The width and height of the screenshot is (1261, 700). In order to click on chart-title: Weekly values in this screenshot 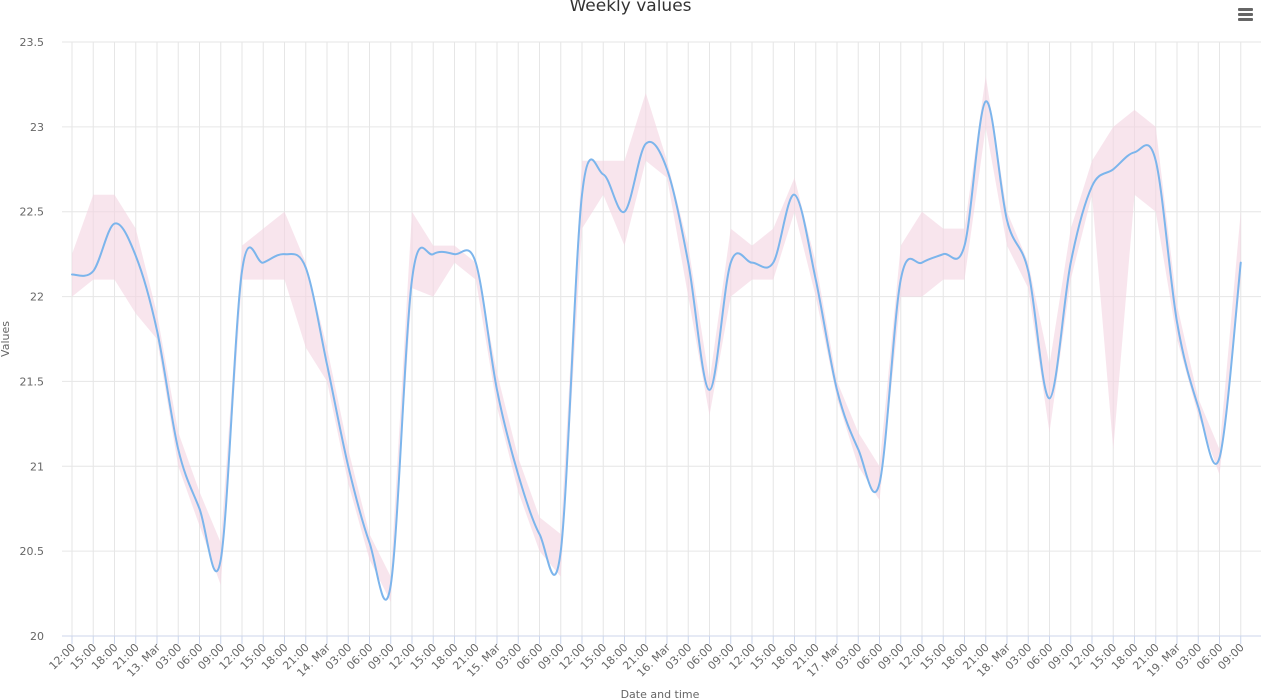, I will do `click(630, 8)`.